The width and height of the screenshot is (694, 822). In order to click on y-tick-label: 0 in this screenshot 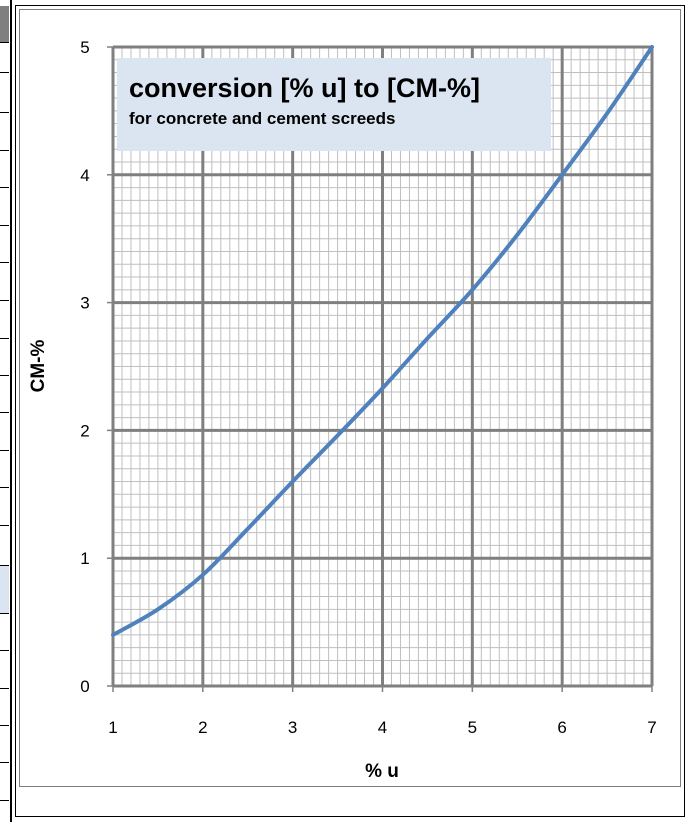, I will do `click(84, 686)`.